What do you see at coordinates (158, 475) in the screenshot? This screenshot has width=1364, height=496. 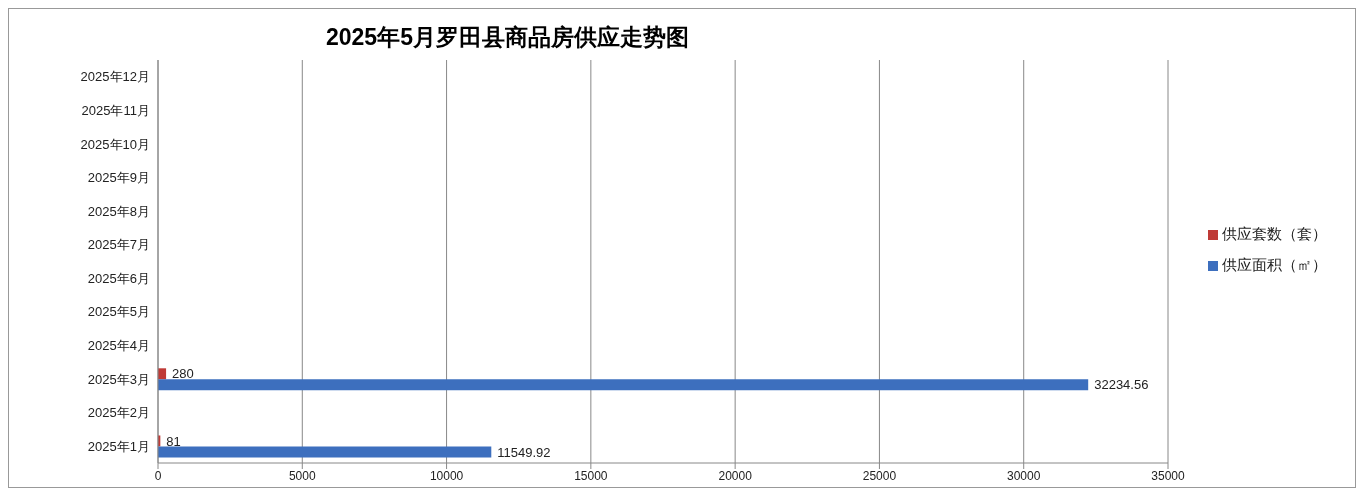 I see `x-tick-label: 0` at bounding box center [158, 475].